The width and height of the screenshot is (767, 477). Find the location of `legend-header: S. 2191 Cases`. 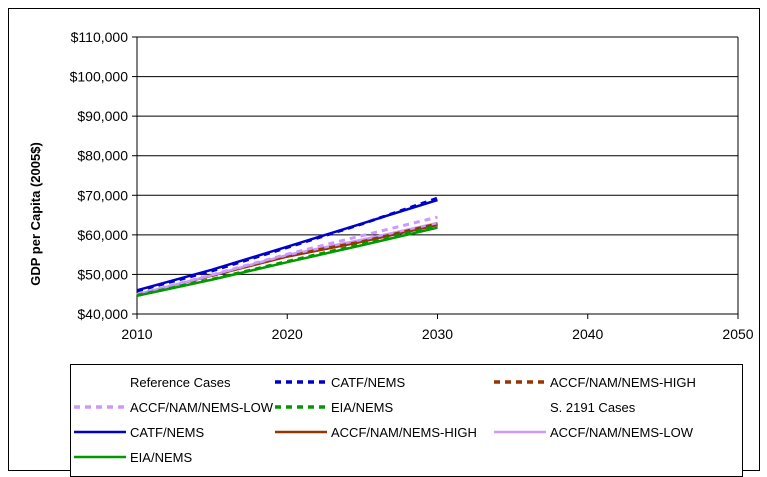

legend-header: S. 2191 Cases is located at coordinates (593, 407).